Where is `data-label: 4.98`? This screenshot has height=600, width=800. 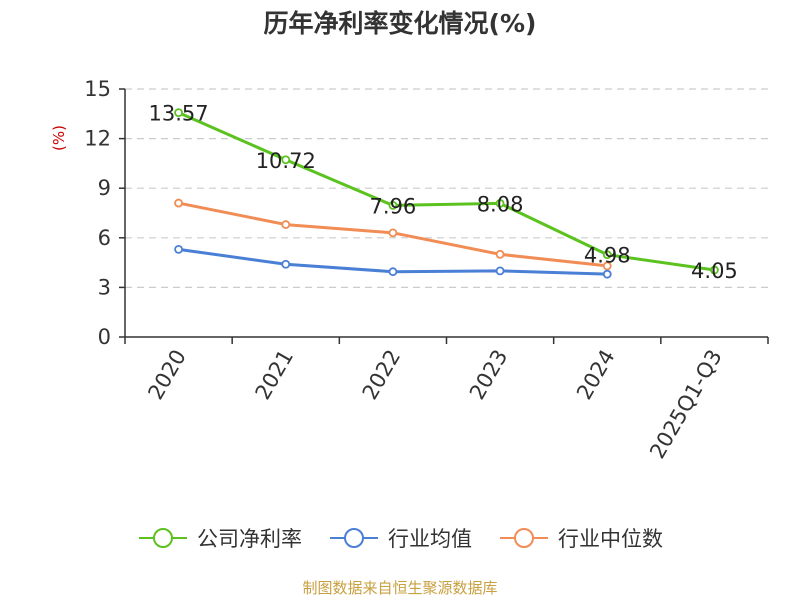 data-label: 4.98 is located at coordinates (607, 256).